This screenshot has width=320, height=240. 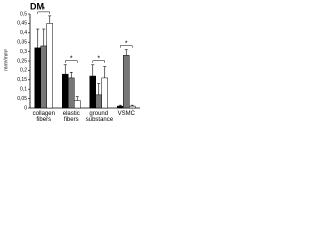 What do you see at coordinates (6, 60) in the screenshot?
I see `y-axis-label: mm³/mm³` at bounding box center [6, 60].